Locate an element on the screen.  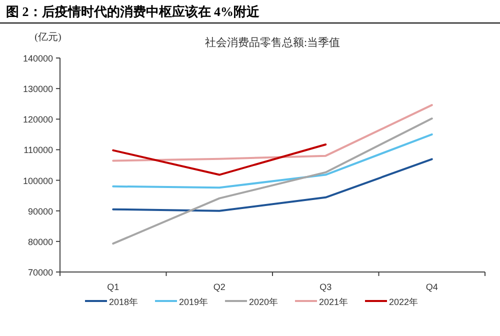
y-axis-title: (亿元) is located at coordinates (48, 37).